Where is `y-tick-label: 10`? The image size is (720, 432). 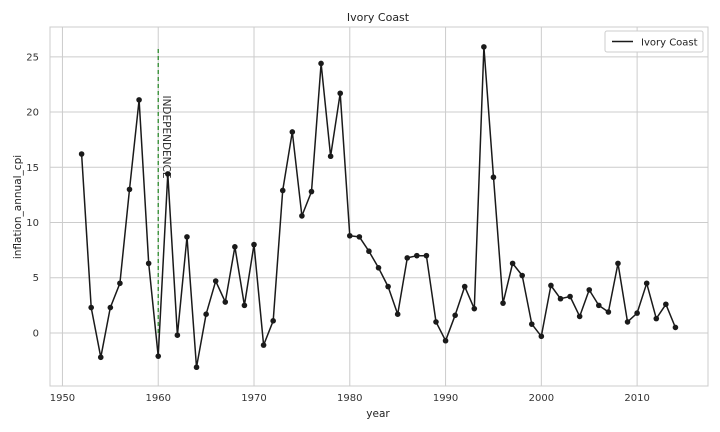
y-tick-label: 10 is located at coordinates (32, 223).